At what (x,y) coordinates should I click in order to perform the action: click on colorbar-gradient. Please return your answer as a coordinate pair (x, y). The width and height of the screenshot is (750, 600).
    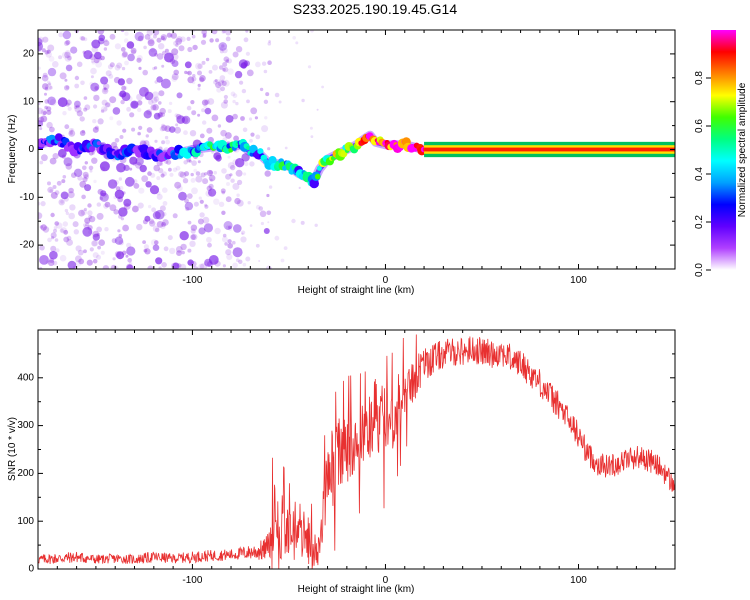
    Looking at the image, I should click on (723, 150).